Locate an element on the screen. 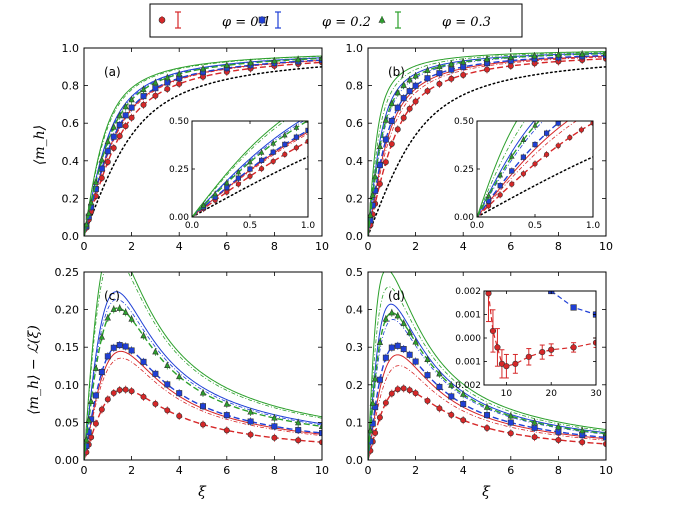 This screenshot has height=524, width=673. y-tick-label: 0.20 is located at coordinates (67, 310).